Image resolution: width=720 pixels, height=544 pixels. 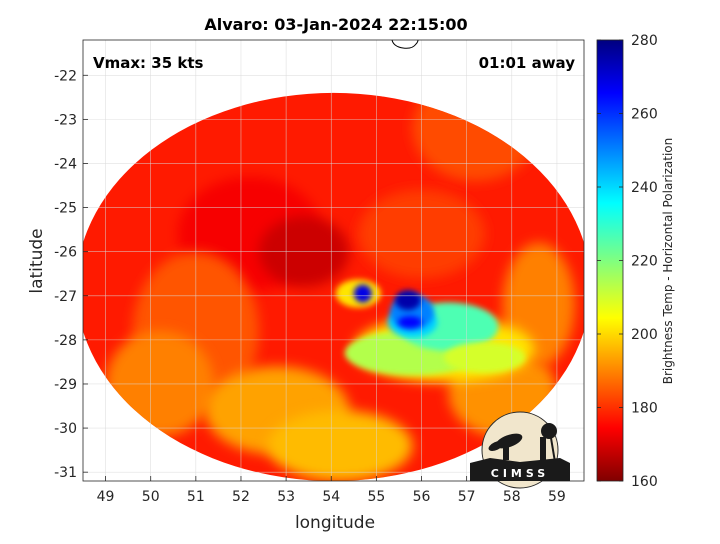 I want to click on colorbar-tick-label: 180, so click(x=644, y=409).